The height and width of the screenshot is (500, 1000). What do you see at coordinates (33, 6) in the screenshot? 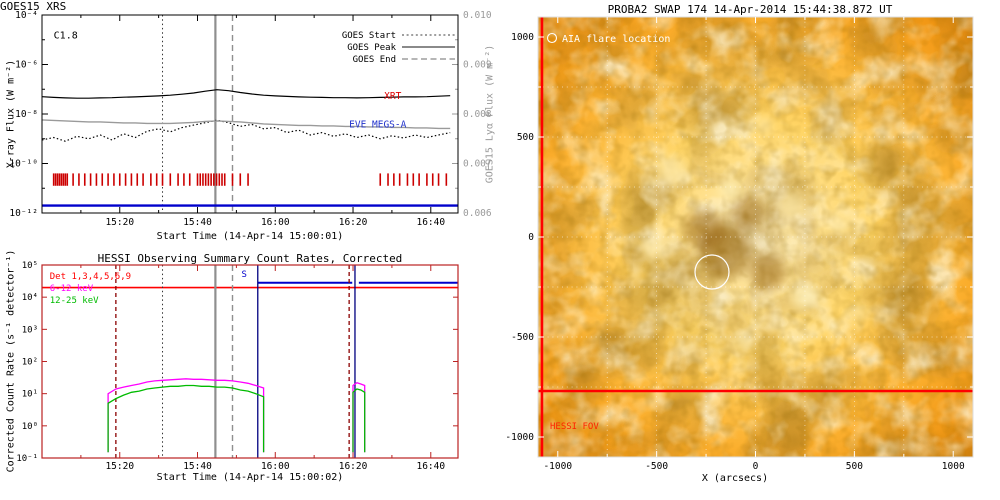
I see `goes-plot-title: GOES15 XRS` at bounding box center [33, 6].